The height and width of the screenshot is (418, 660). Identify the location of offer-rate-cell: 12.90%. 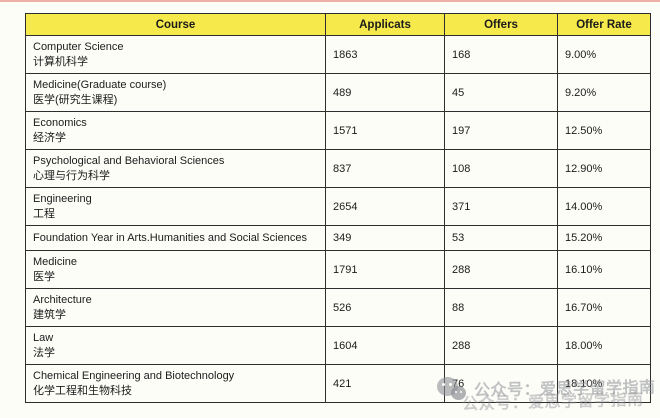
(604, 168).